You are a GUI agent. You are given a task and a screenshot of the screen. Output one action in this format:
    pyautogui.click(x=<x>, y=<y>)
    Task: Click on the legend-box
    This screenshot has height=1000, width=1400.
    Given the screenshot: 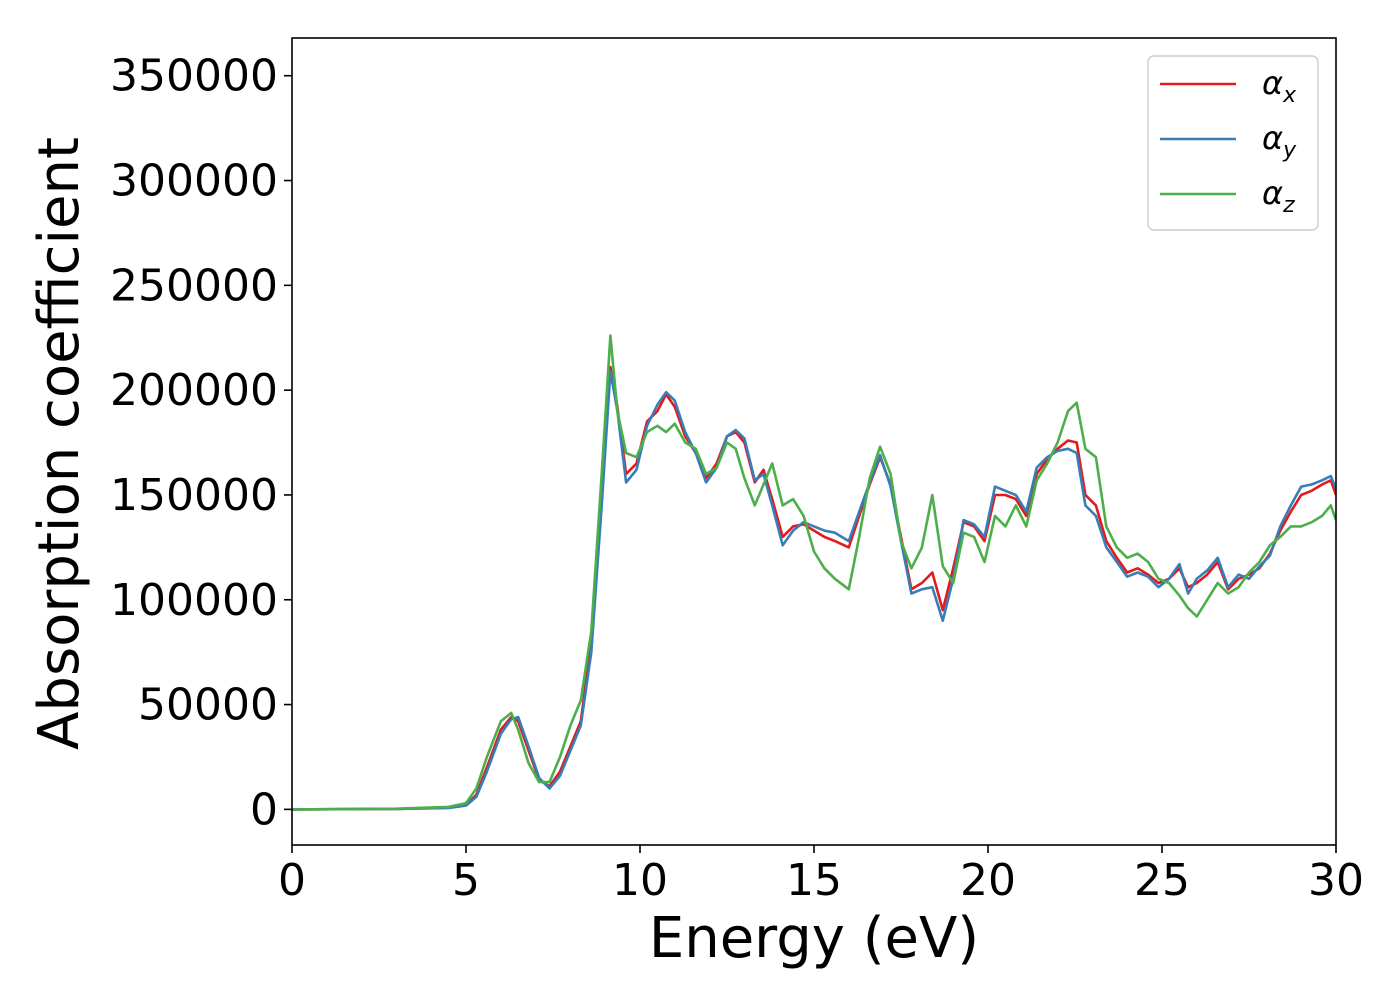 What is the action you would take?
    pyautogui.click(x=1233, y=143)
    